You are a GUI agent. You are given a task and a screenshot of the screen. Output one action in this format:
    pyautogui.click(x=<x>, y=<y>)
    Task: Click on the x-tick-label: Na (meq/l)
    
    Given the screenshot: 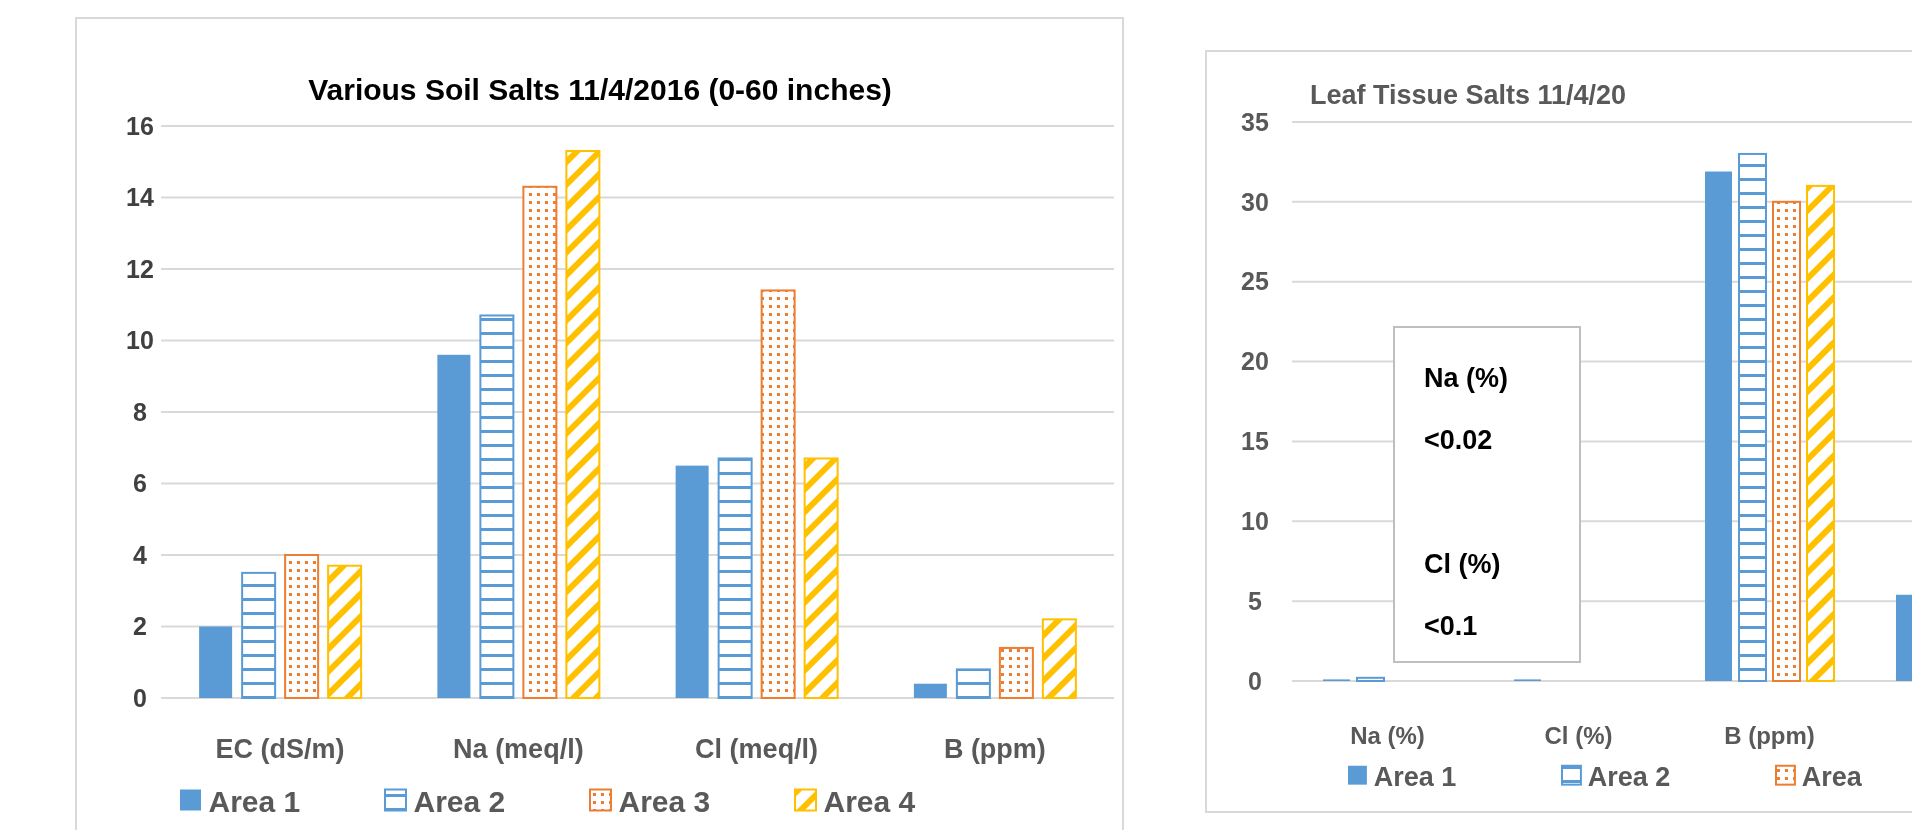 What is the action you would take?
    pyautogui.click(x=518, y=749)
    